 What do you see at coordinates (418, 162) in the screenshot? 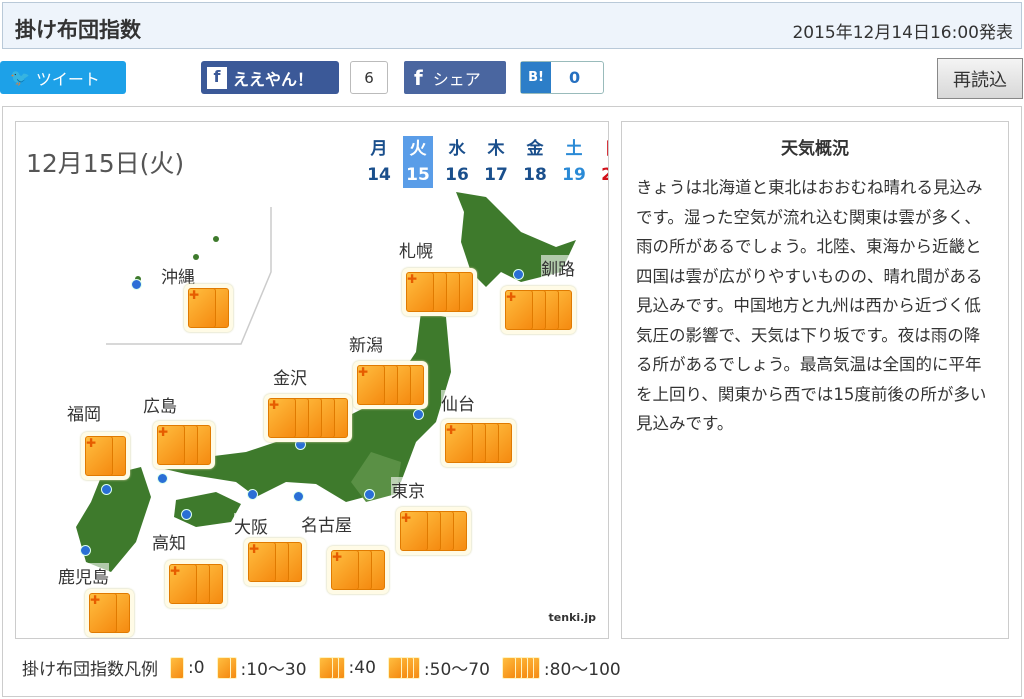
I see `day-tab-15: 火 15` at bounding box center [418, 162].